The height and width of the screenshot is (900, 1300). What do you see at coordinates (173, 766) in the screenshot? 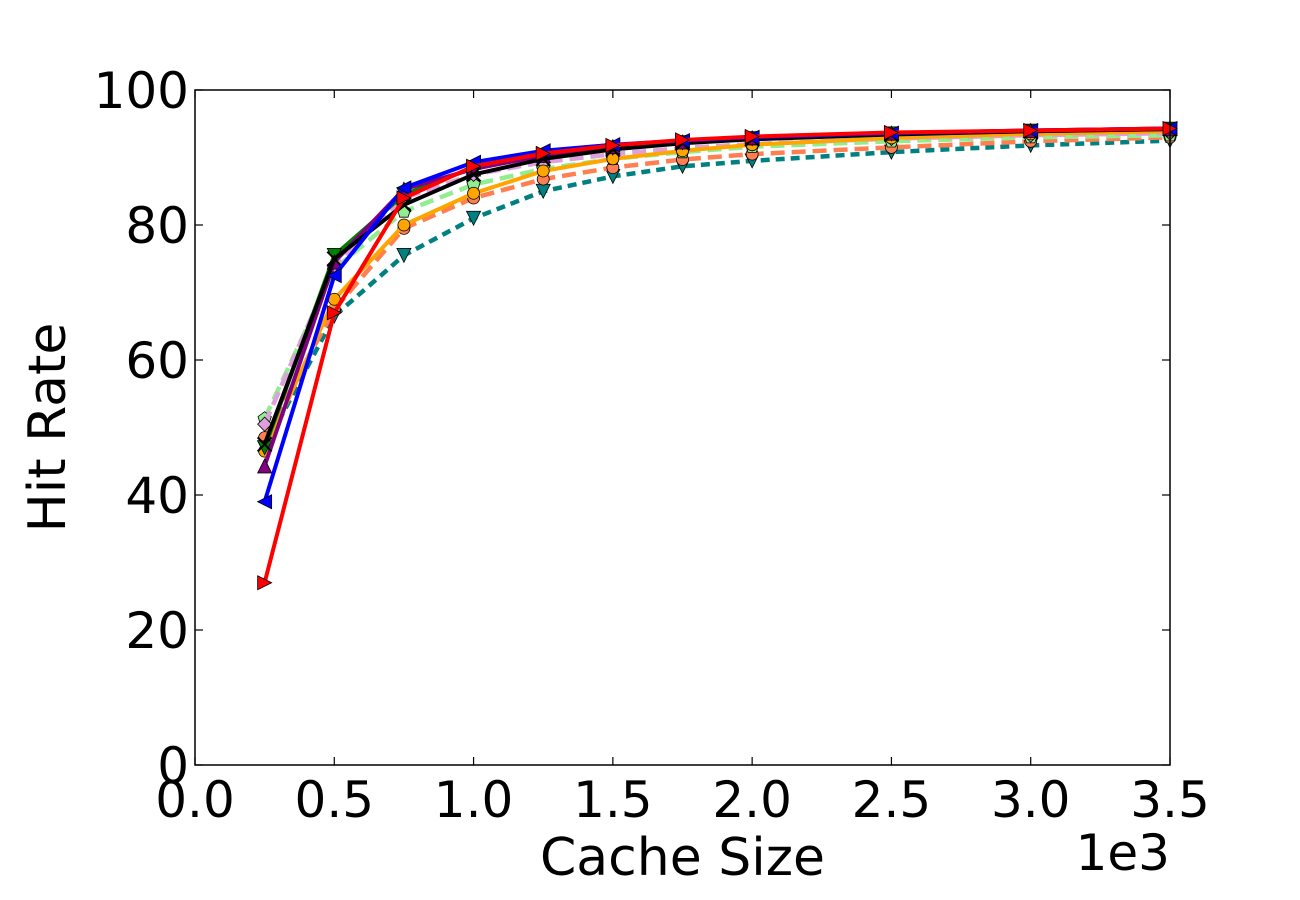
I see `y-tick-label: 0` at bounding box center [173, 766].